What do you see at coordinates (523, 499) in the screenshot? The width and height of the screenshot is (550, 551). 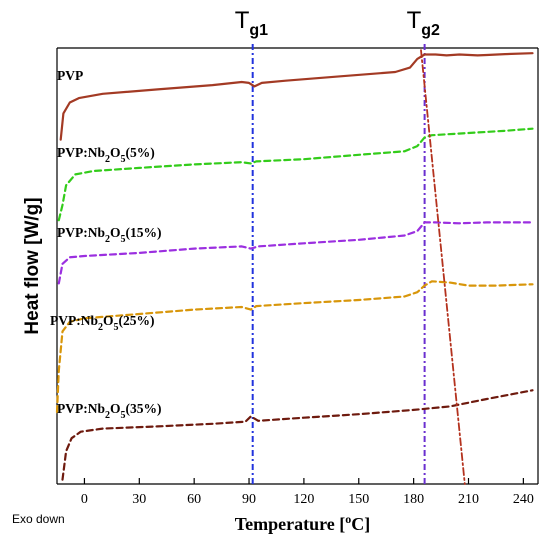 I see `x-tick-label: 240` at bounding box center [523, 499].